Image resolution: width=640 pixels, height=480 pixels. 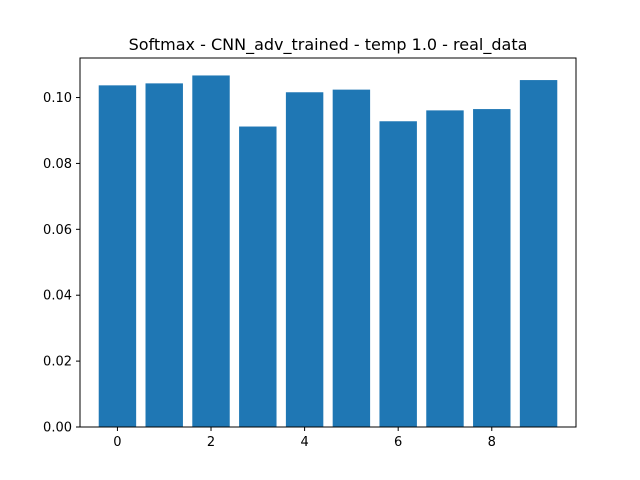 I want to click on x-tick-label: 0, so click(x=117, y=442).